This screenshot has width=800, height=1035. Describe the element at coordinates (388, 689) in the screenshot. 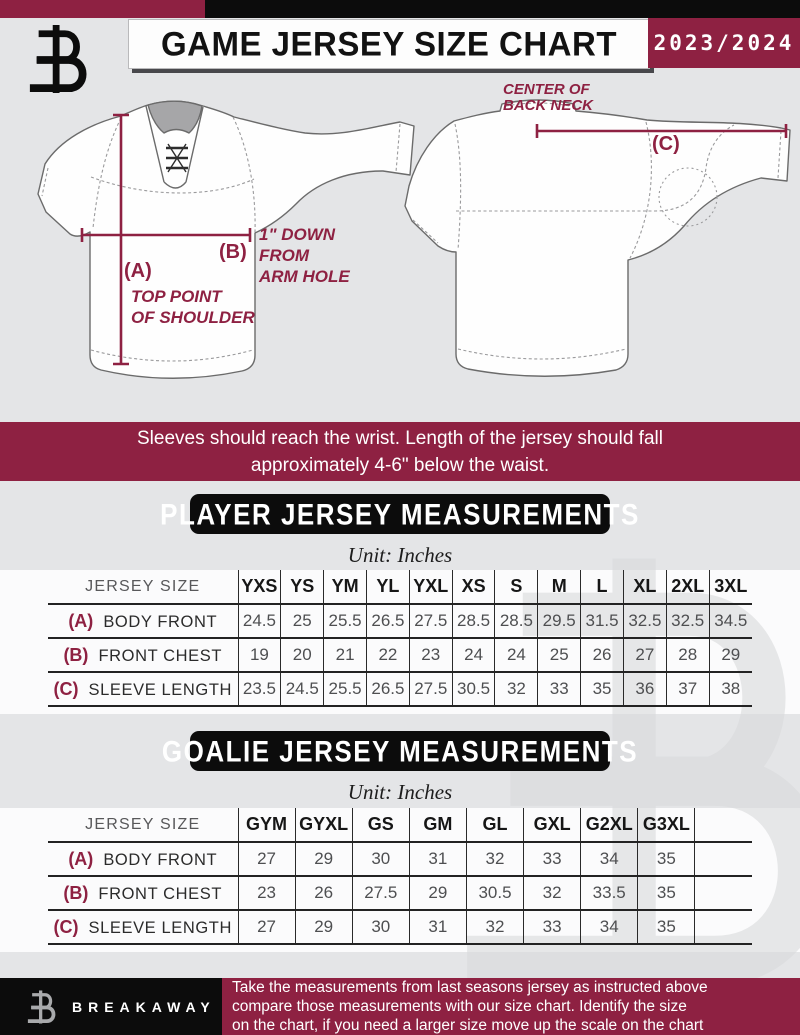

I see `measurement-cell: 26.5` at that location.